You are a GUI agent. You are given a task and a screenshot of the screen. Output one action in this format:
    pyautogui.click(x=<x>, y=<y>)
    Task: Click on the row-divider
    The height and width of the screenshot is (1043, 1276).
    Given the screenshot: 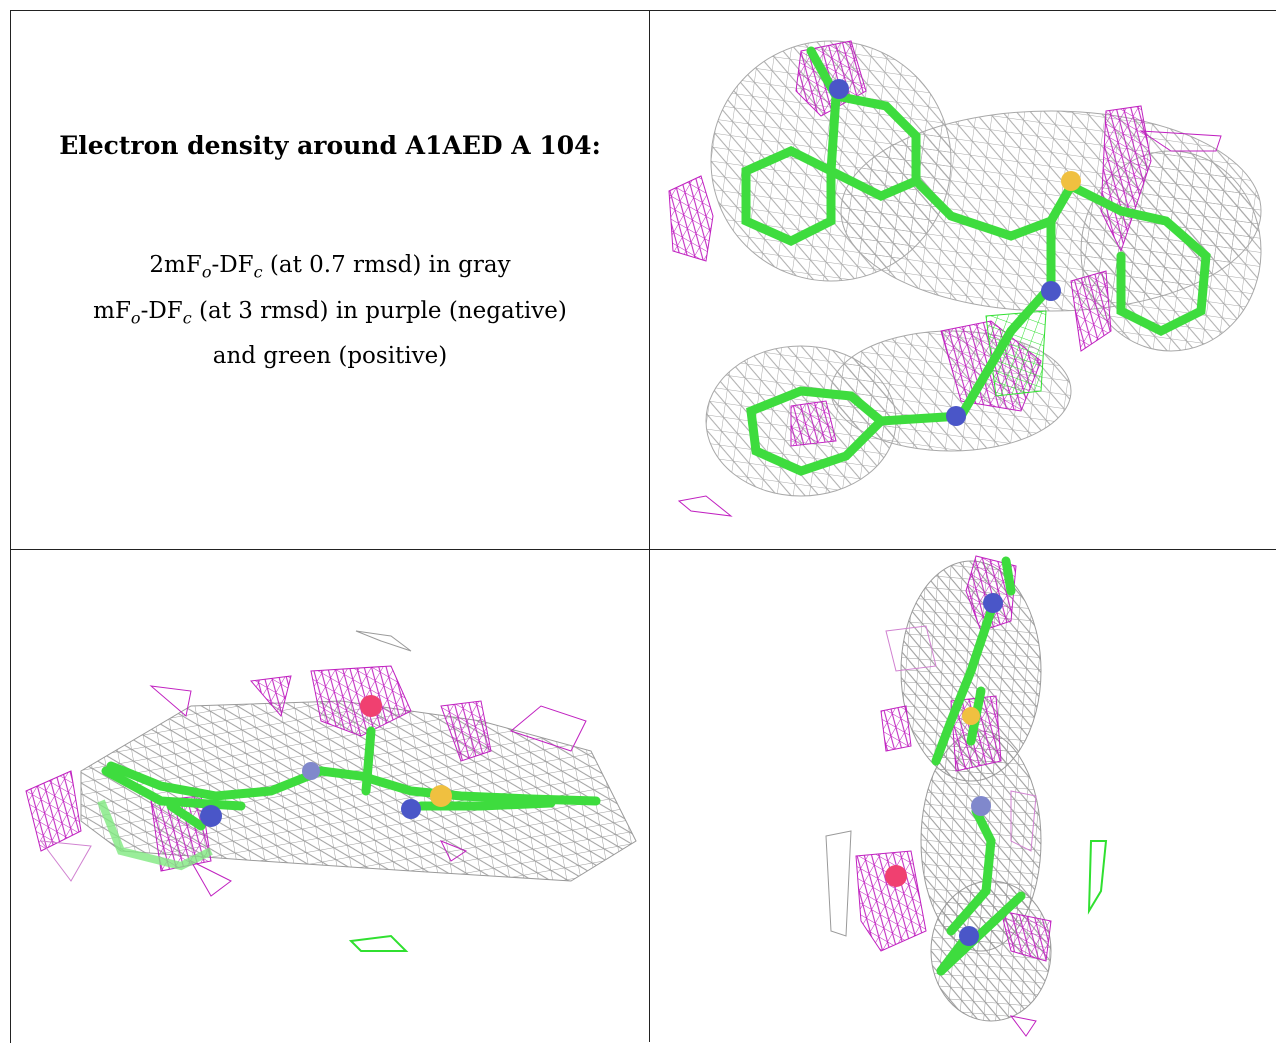 What is the action you would take?
    pyautogui.click(x=643, y=549)
    